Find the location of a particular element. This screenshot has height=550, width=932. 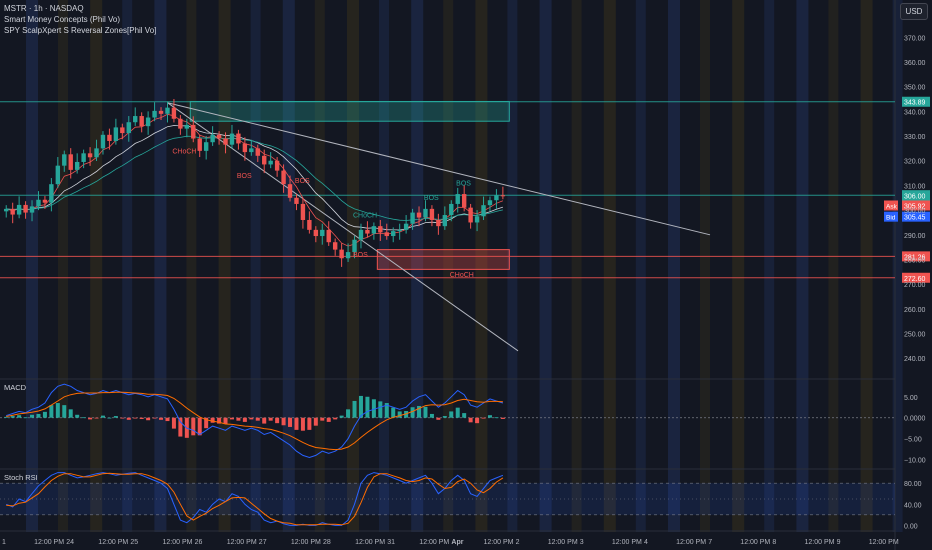

price-tick-label: 350.00 is located at coordinates (915, 88).